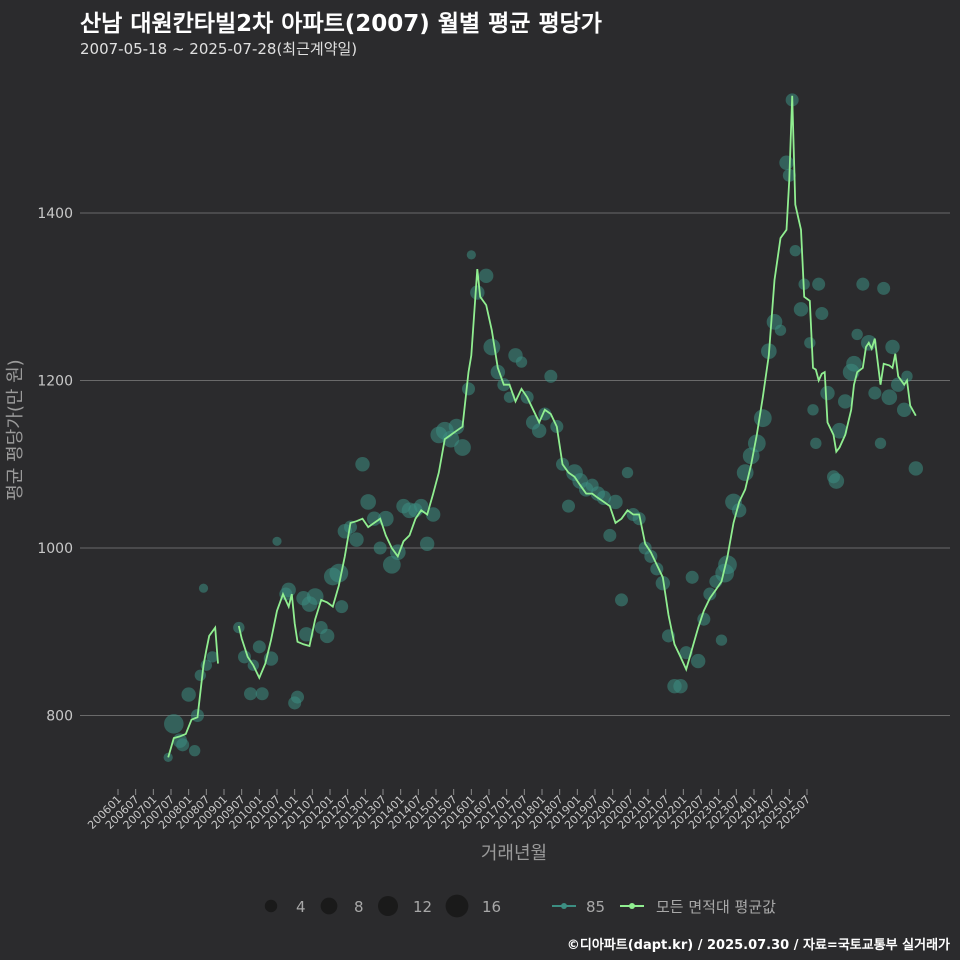 The height and width of the screenshot is (960, 960). Describe the element at coordinates (595, 907) in the screenshot. I see `color-legend-label: 85` at that location.